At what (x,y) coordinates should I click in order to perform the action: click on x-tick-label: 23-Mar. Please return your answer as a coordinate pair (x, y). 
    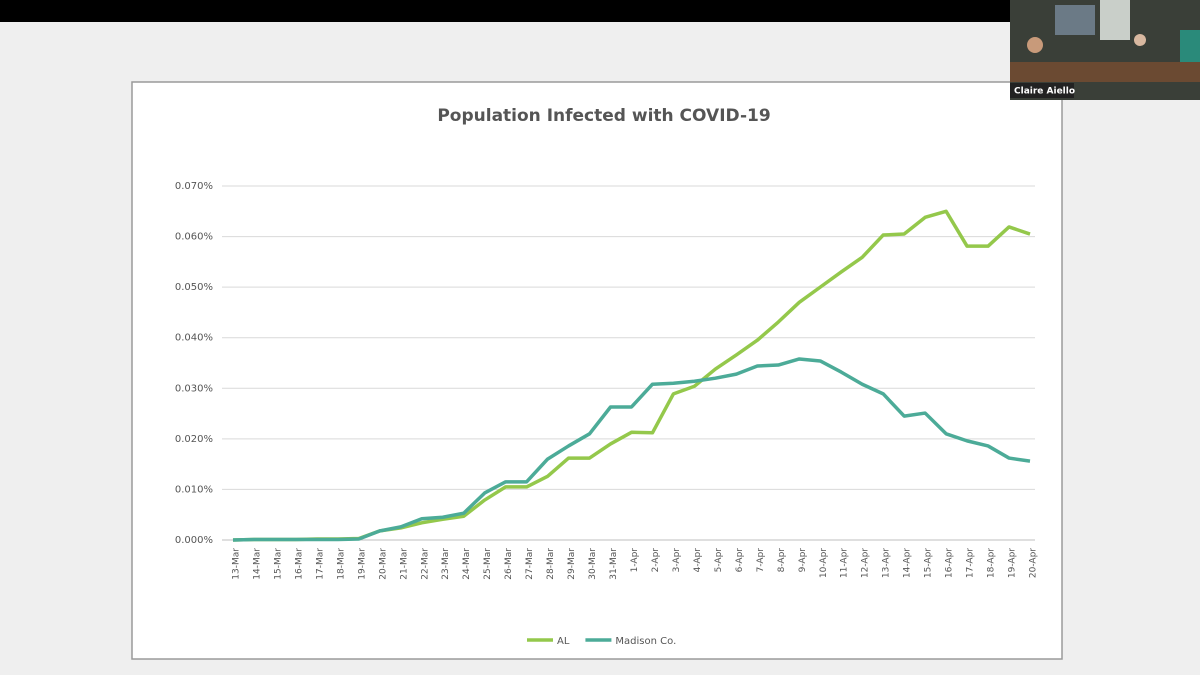
    Looking at the image, I should click on (446, 564).